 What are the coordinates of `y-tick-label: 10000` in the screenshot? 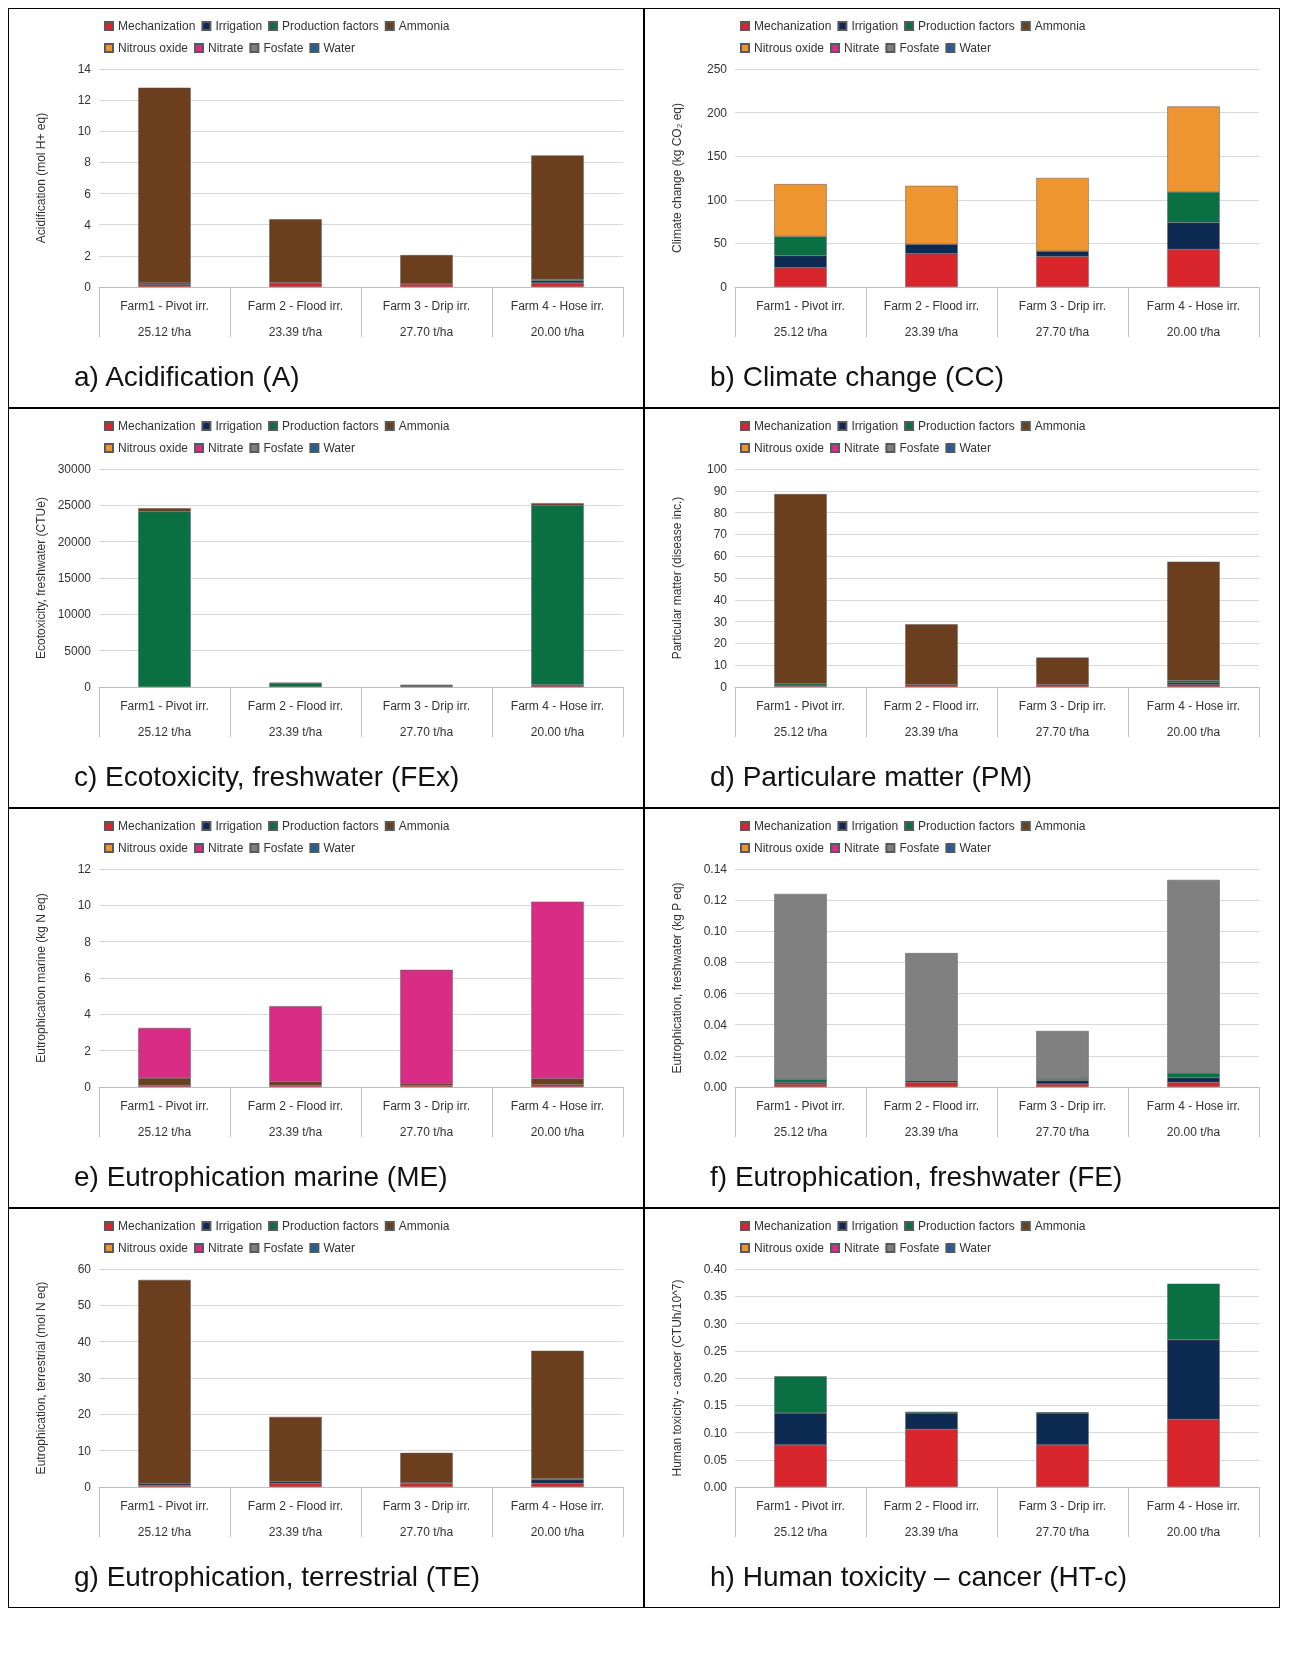 It's located at (74, 614).